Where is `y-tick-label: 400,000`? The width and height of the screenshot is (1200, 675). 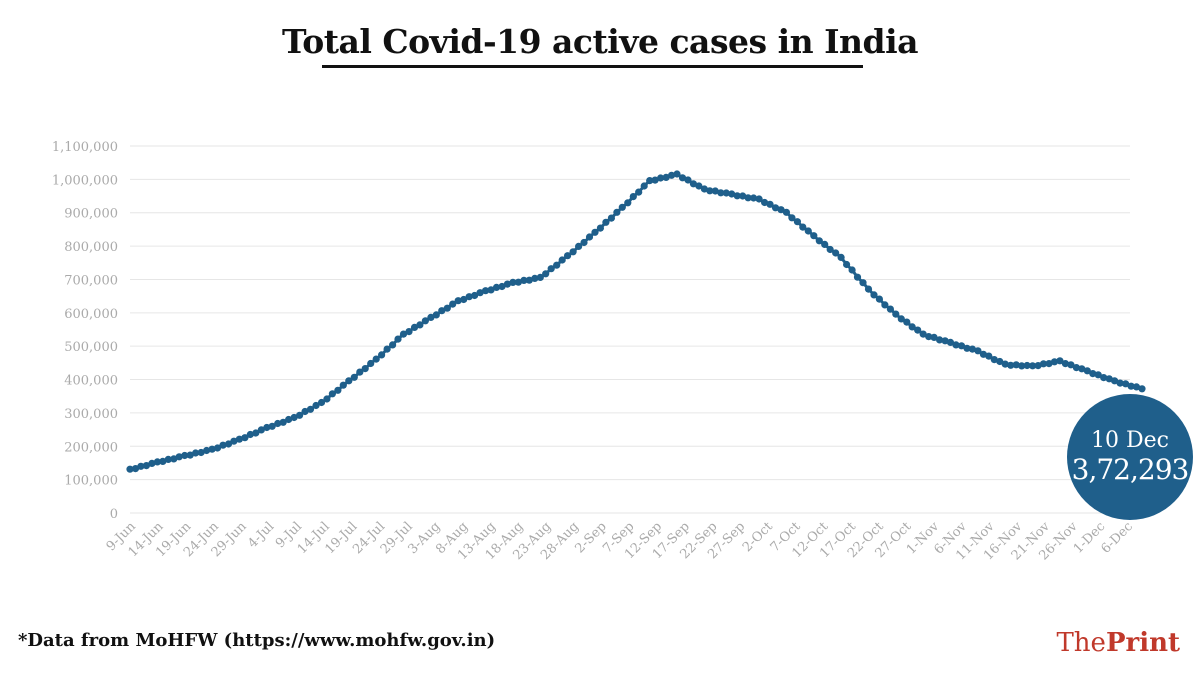 y-tick-label: 400,000 is located at coordinates (91, 381).